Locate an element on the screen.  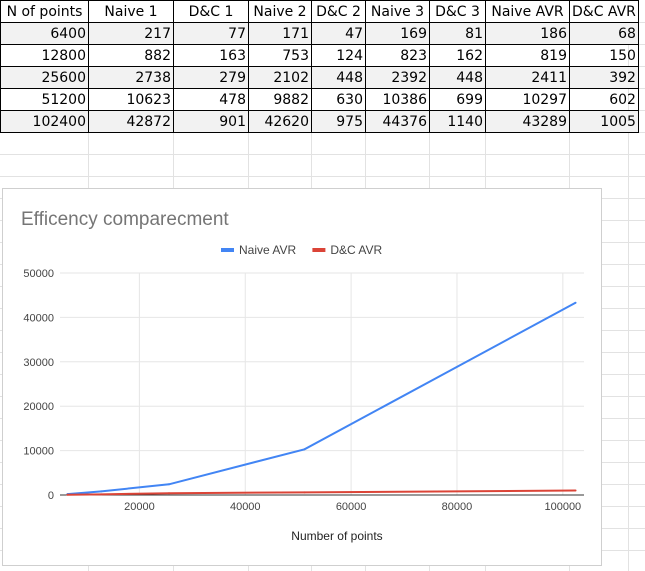
table-cell: 2738 is located at coordinates (131, 77).